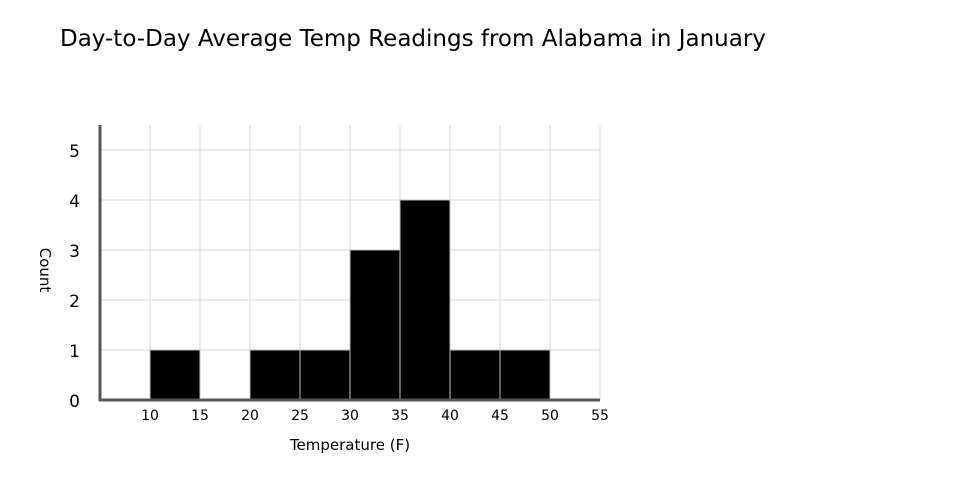  Describe the element at coordinates (74, 252) in the screenshot. I see `y-tick-label: 3` at that location.